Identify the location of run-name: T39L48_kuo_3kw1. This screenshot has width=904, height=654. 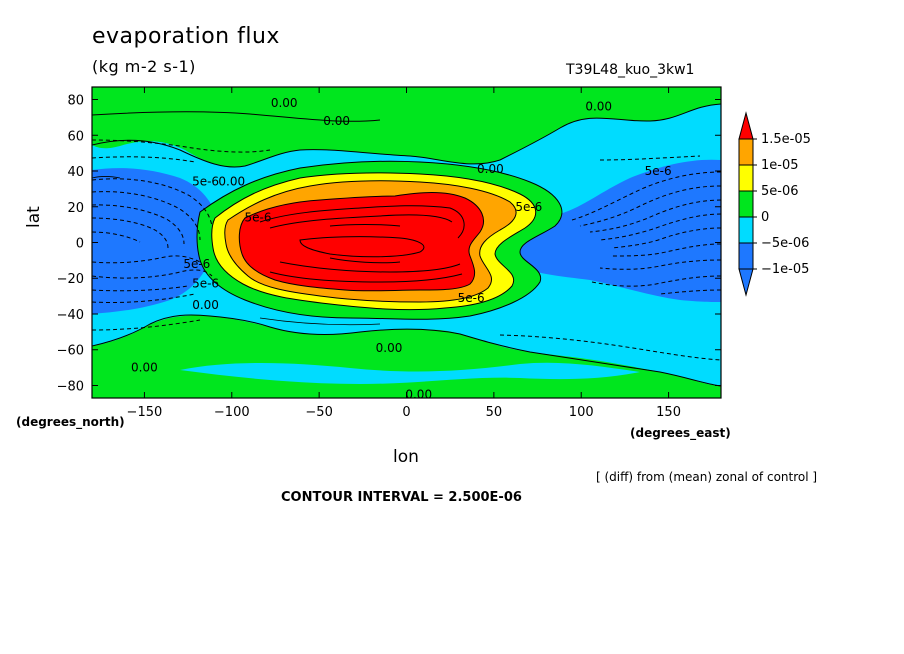
(630, 70).